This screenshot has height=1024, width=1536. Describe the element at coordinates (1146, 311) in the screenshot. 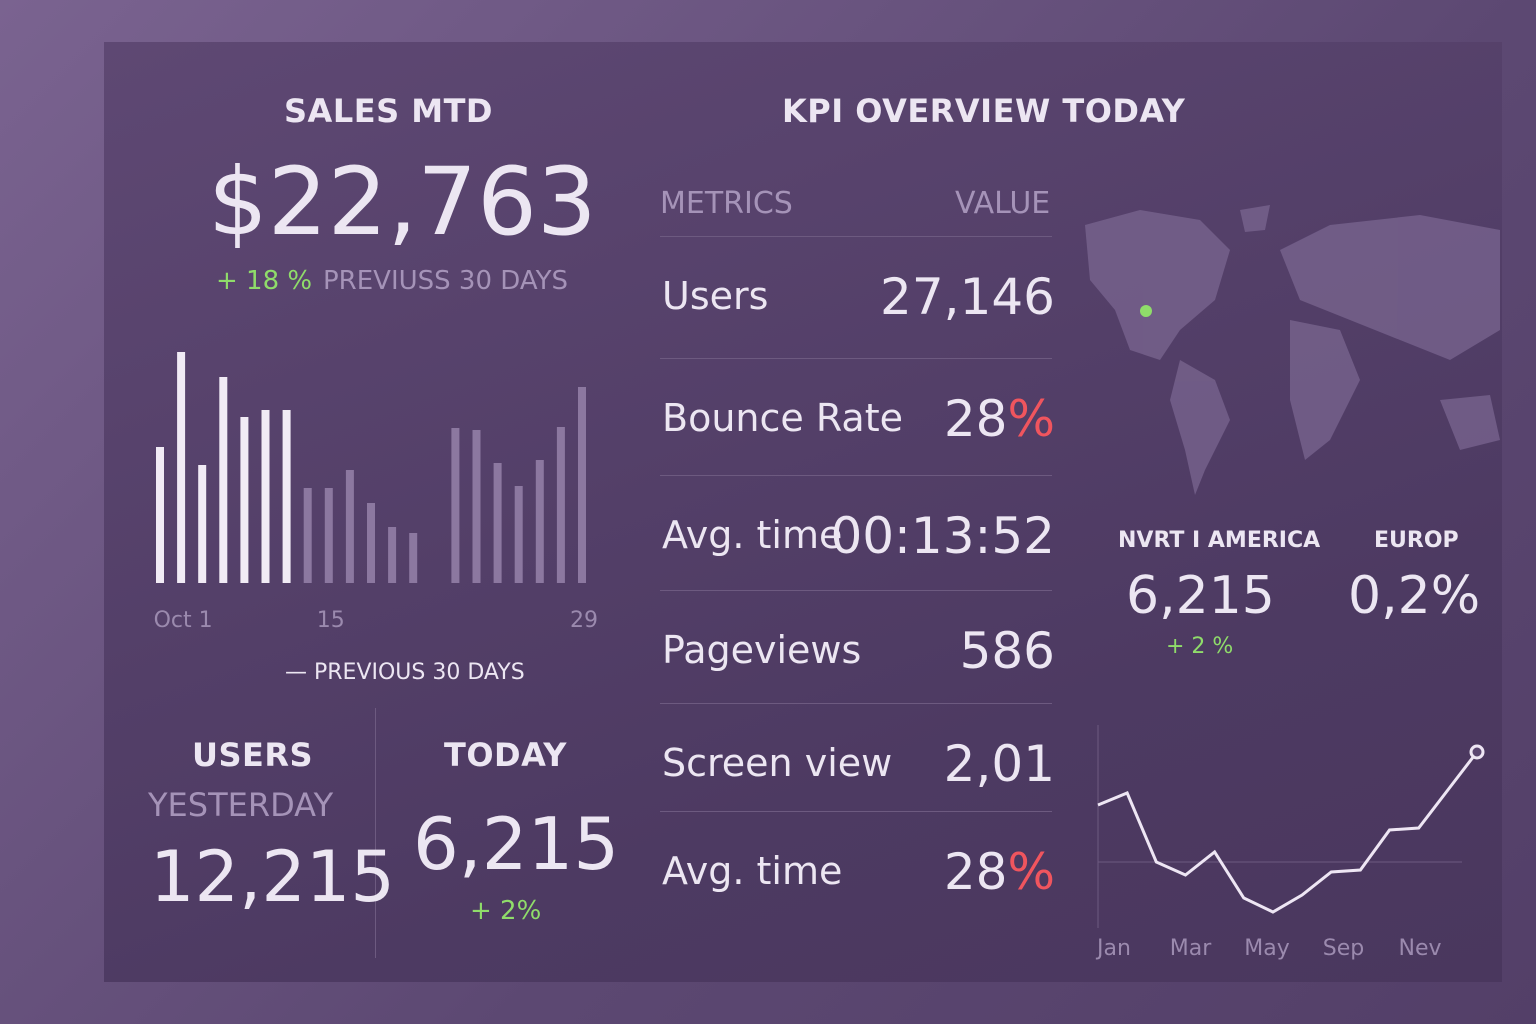

I see `map-marker` at that location.